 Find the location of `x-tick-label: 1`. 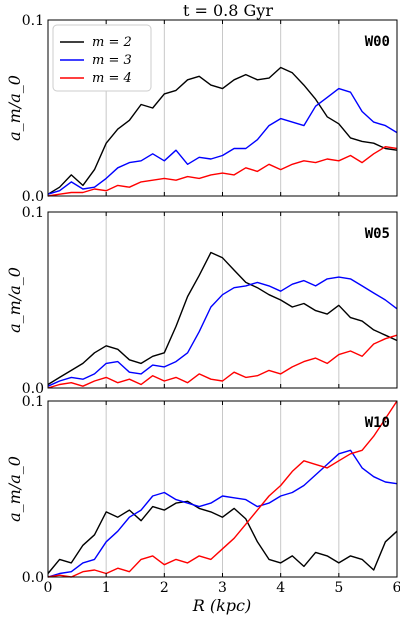

x-tick-label: 1 is located at coordinates (106, 588).